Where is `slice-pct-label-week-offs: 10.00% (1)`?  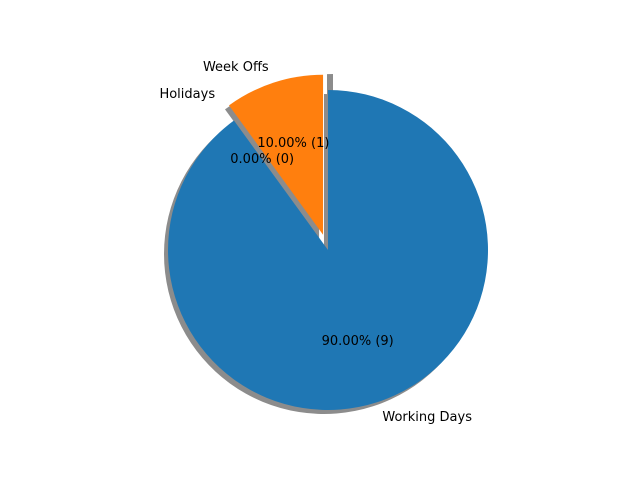
slice-pct-label-week-offs: 10.00% (1) is located at coordinates (293, 143).